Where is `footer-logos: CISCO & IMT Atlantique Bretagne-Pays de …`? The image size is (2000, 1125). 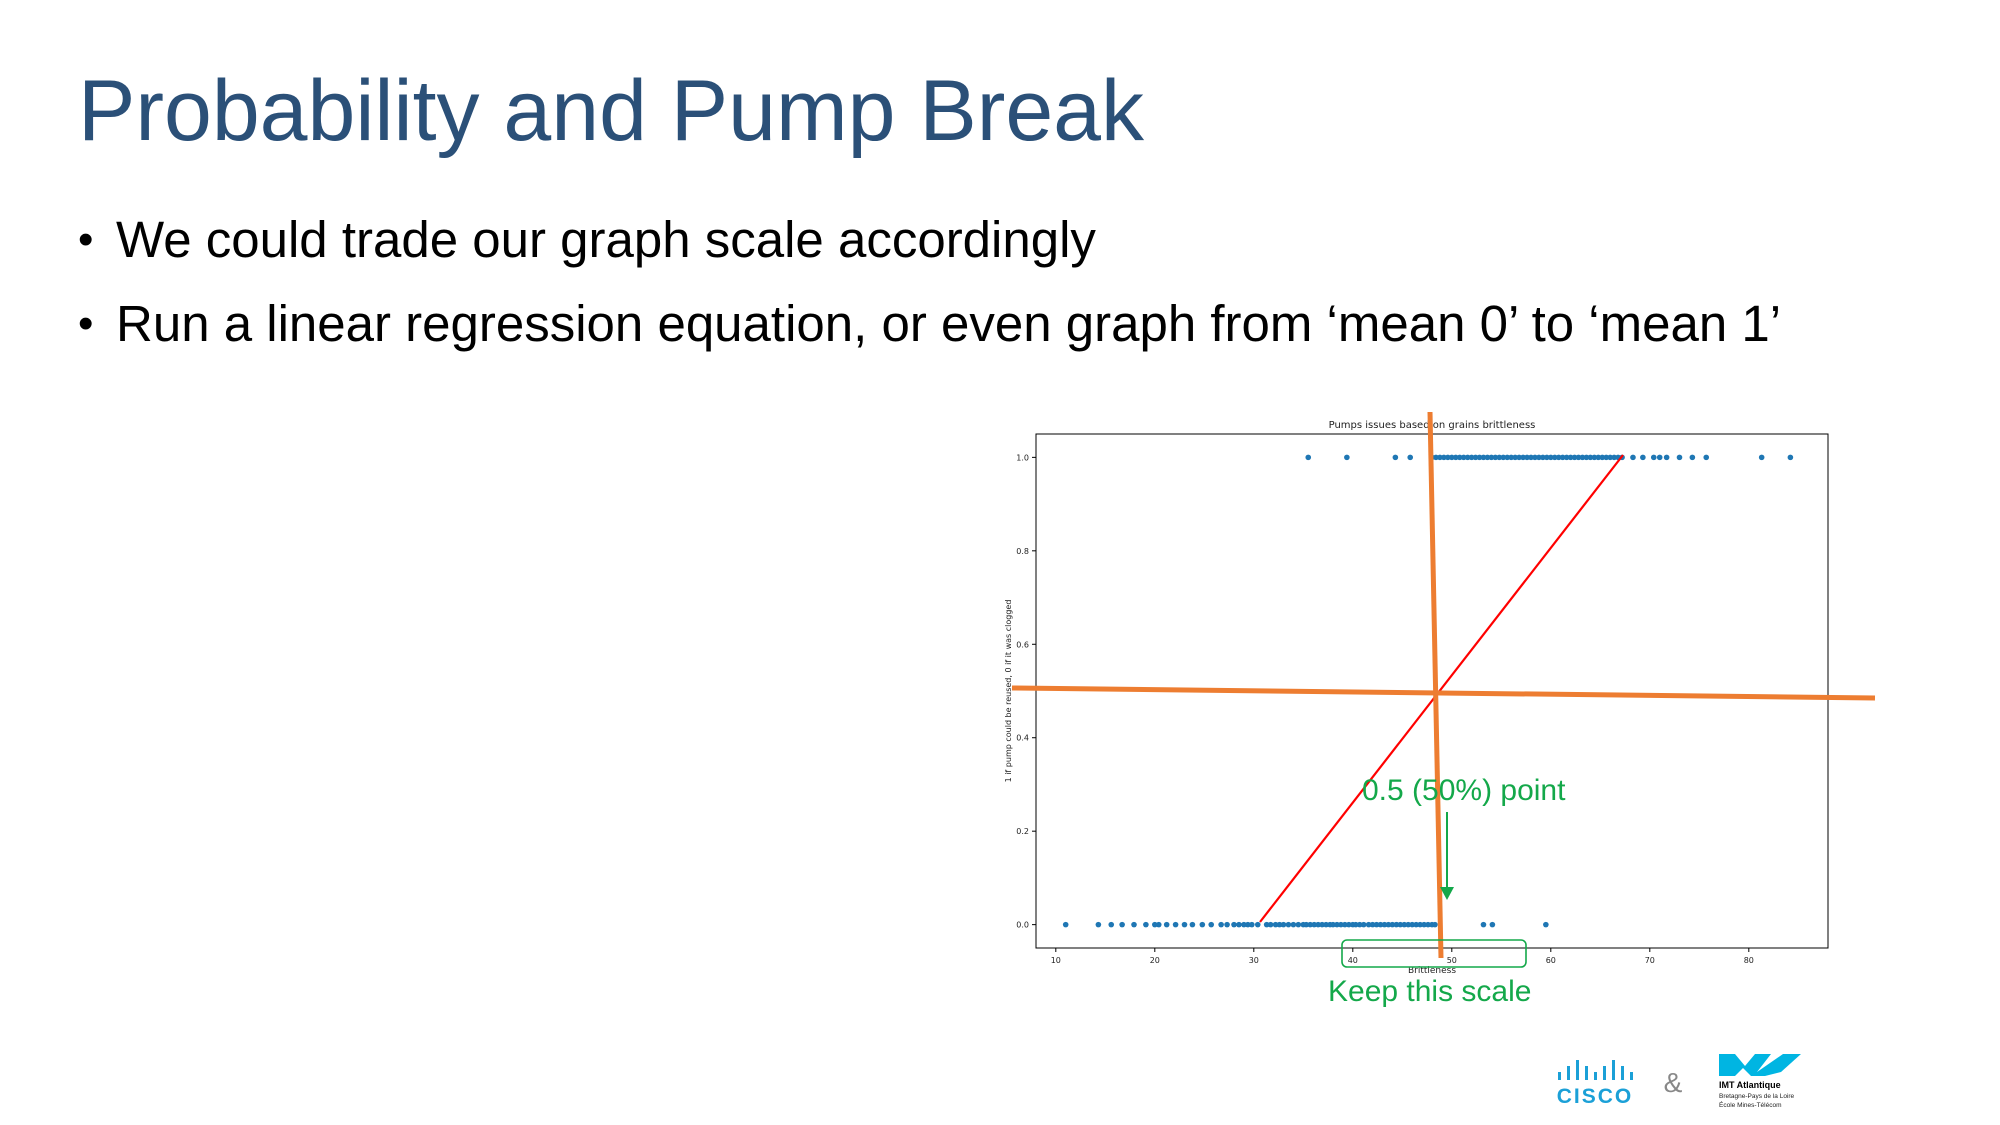 footer-logos: CISCO & IMT Atlantique Bretagne-Pays de … is located at coordinates (1679, 1081).